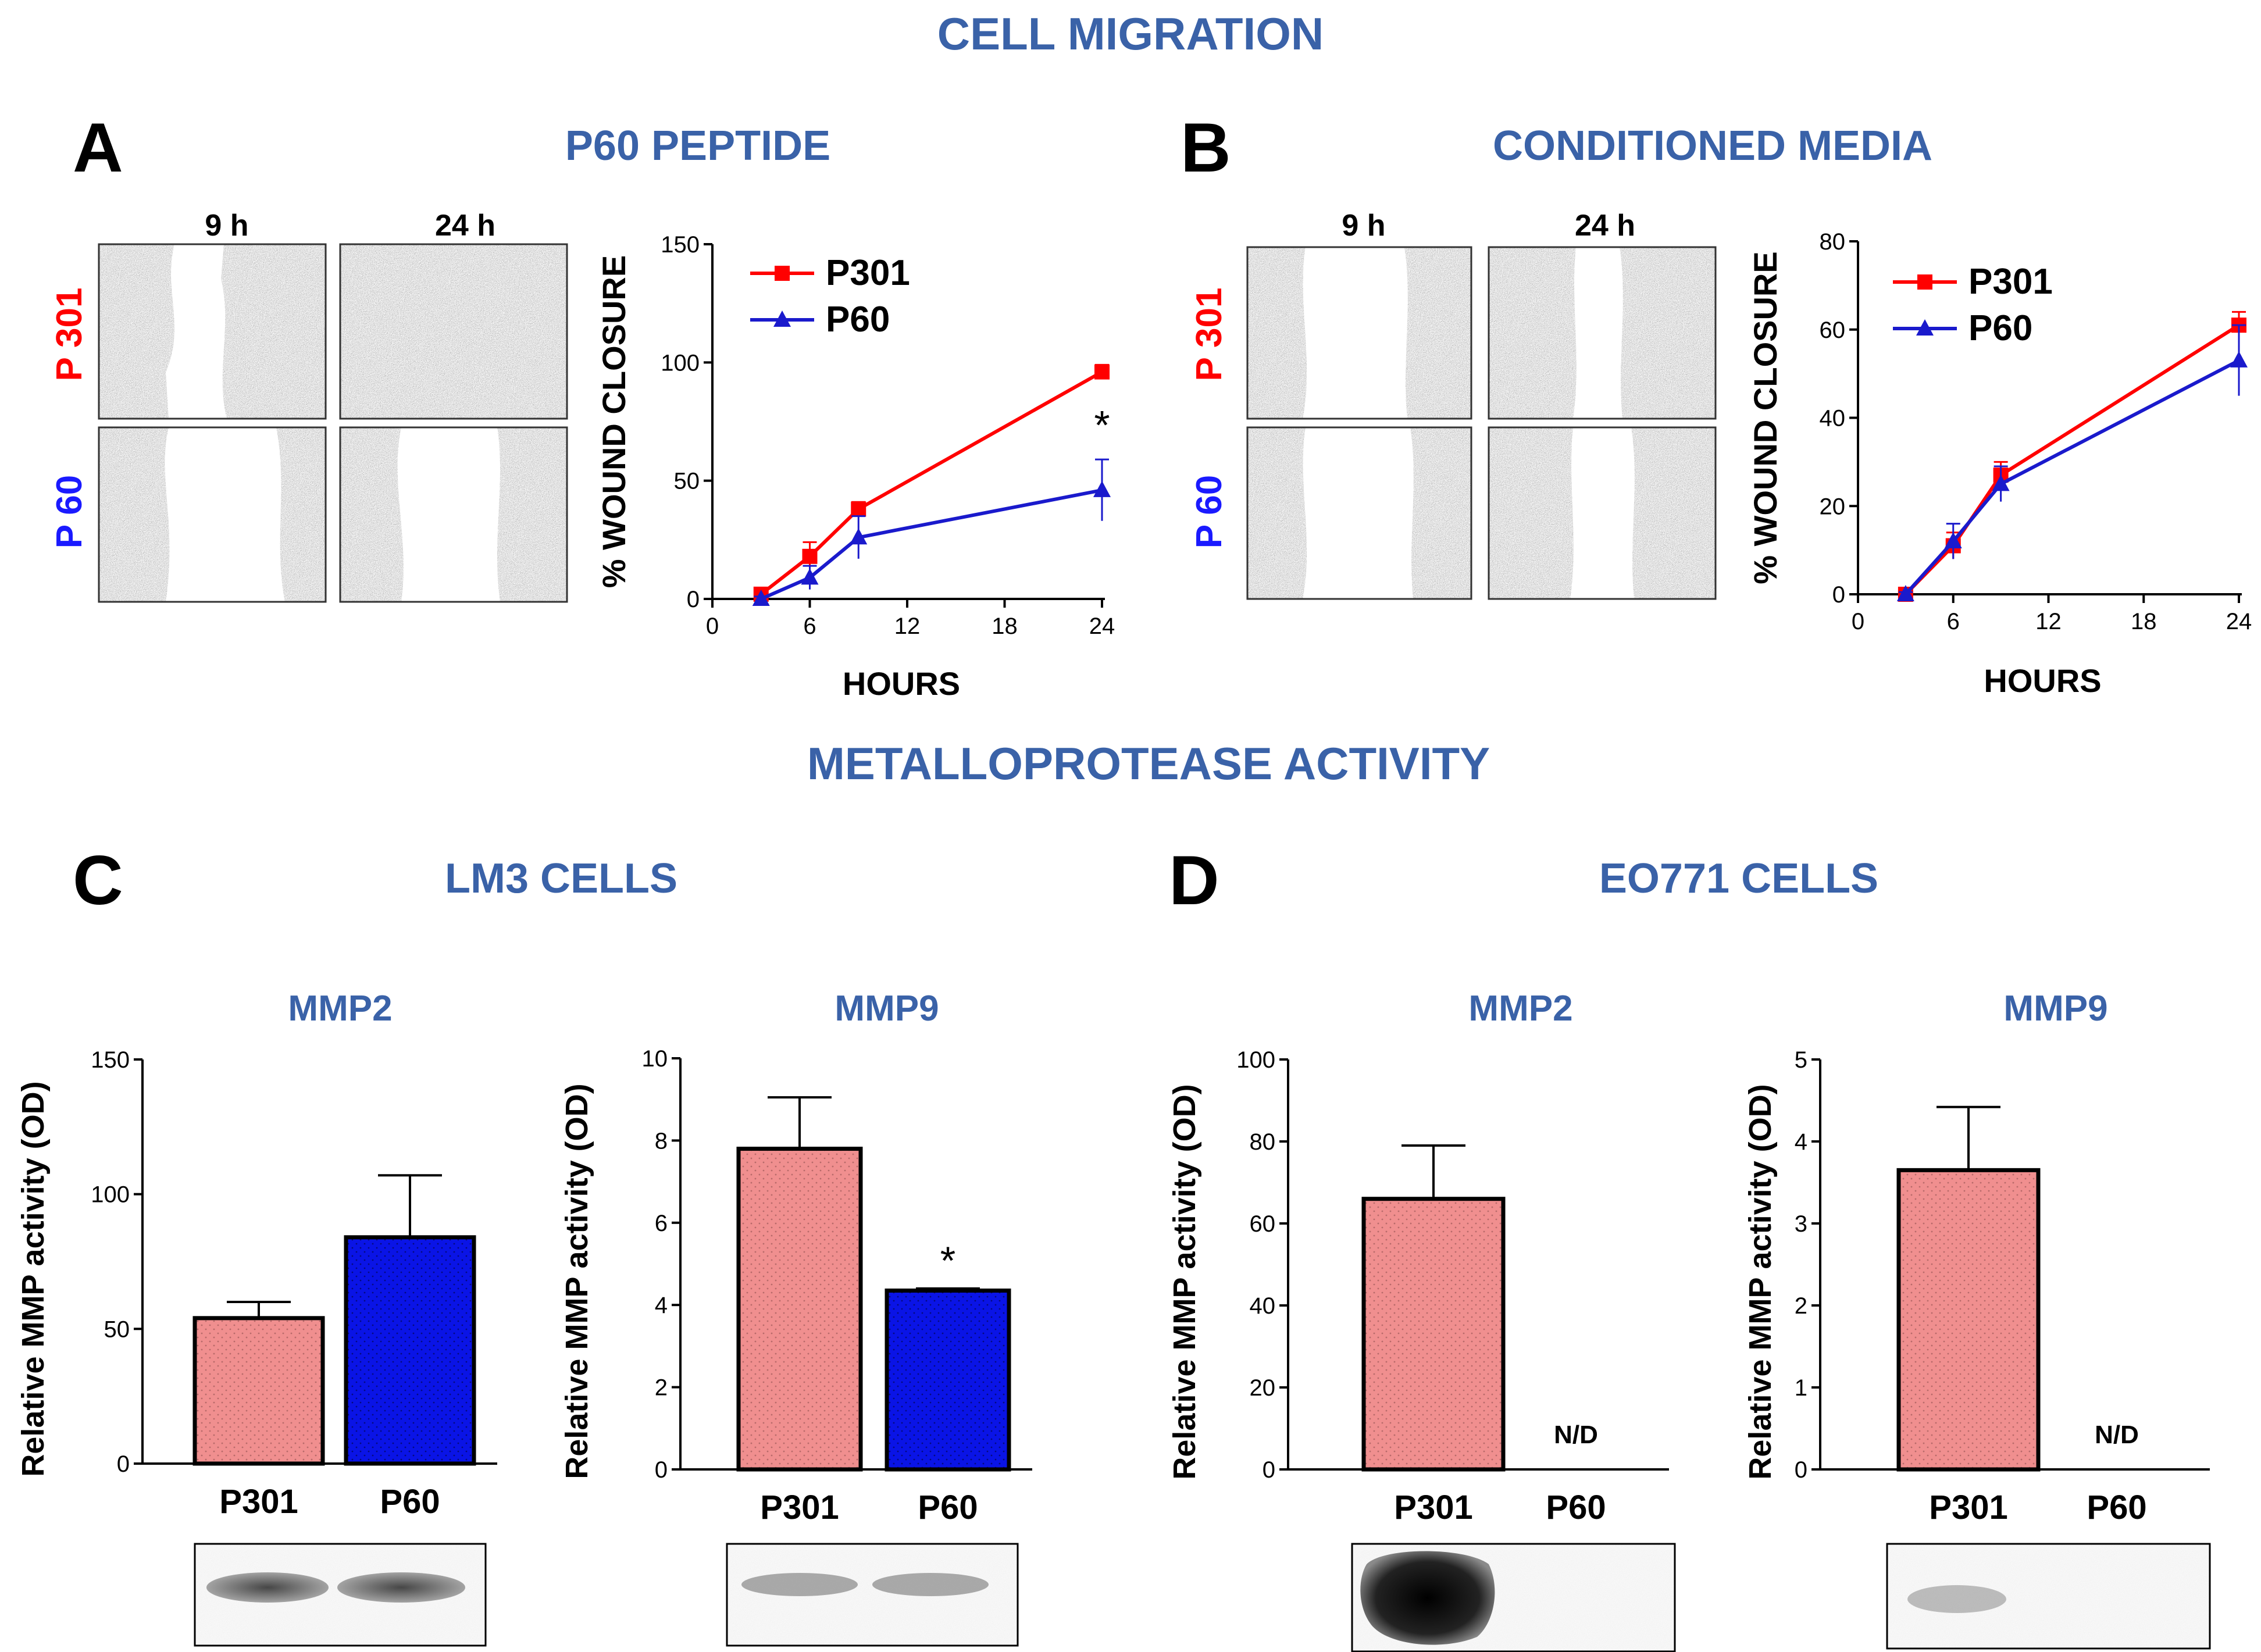  Describe the element at coordinates (1359, 333) in the screenshot. I see `micrograph-b-p301-9h` at that location.